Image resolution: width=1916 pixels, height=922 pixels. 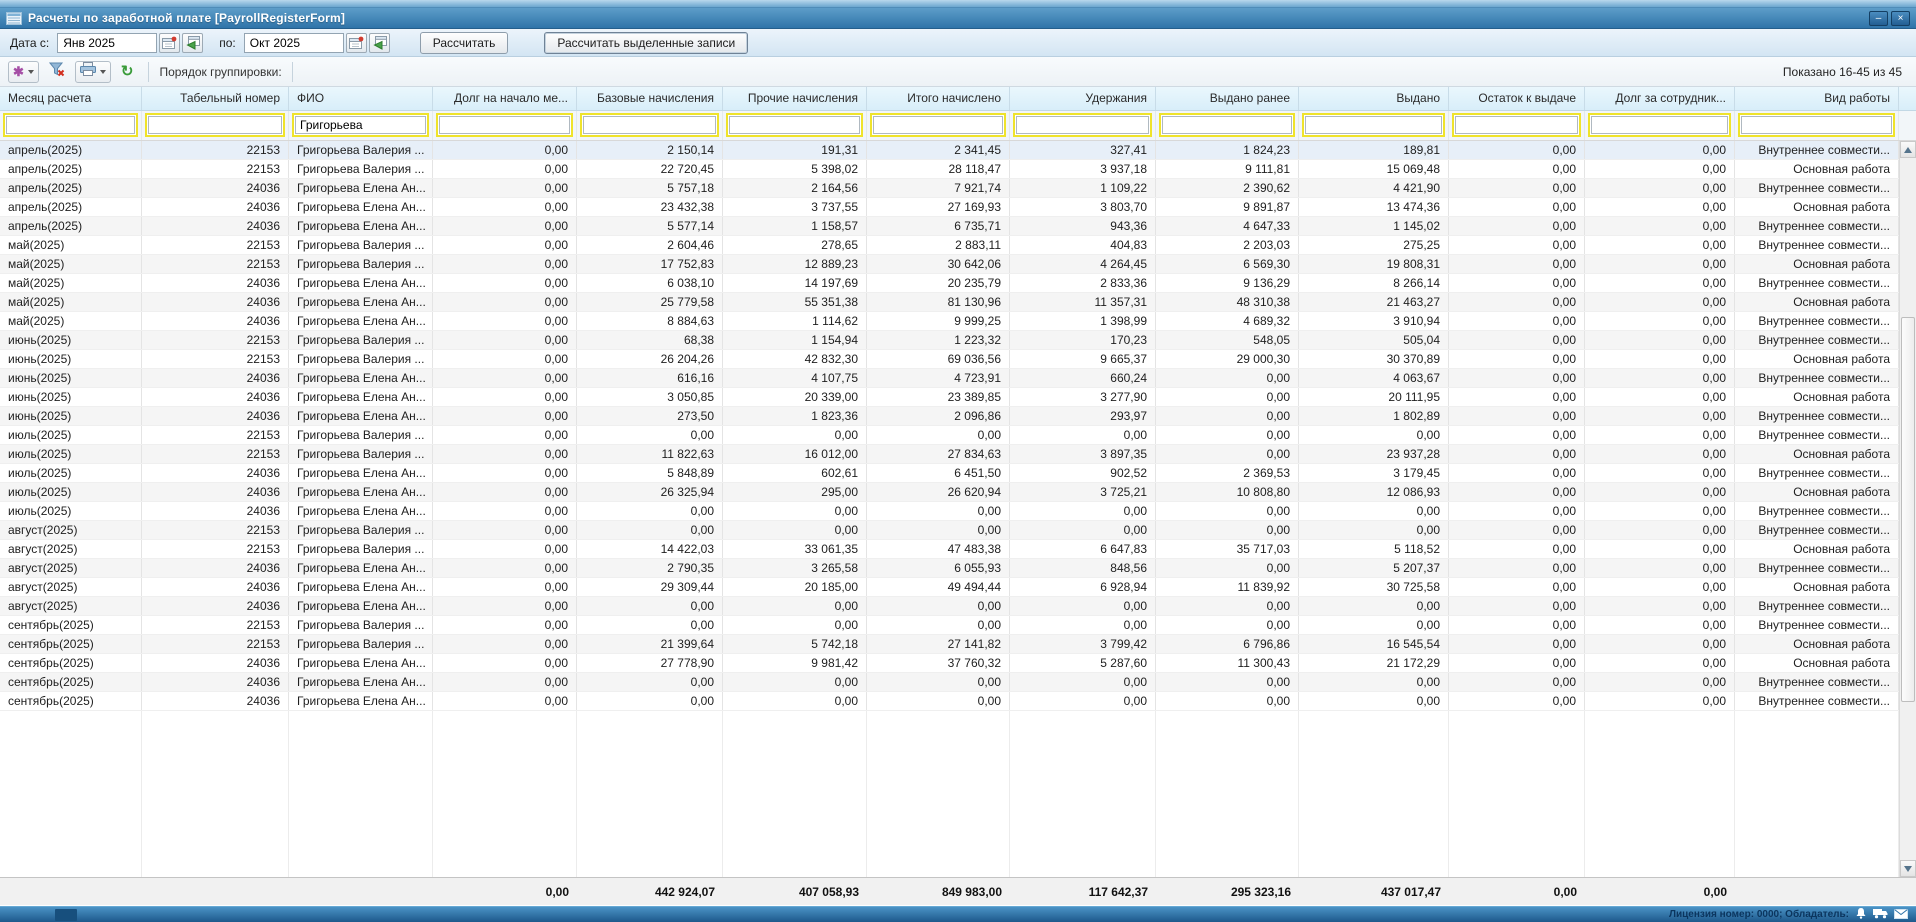 I want to click on cell: 30 725,58, so click(x=1374, y=587).